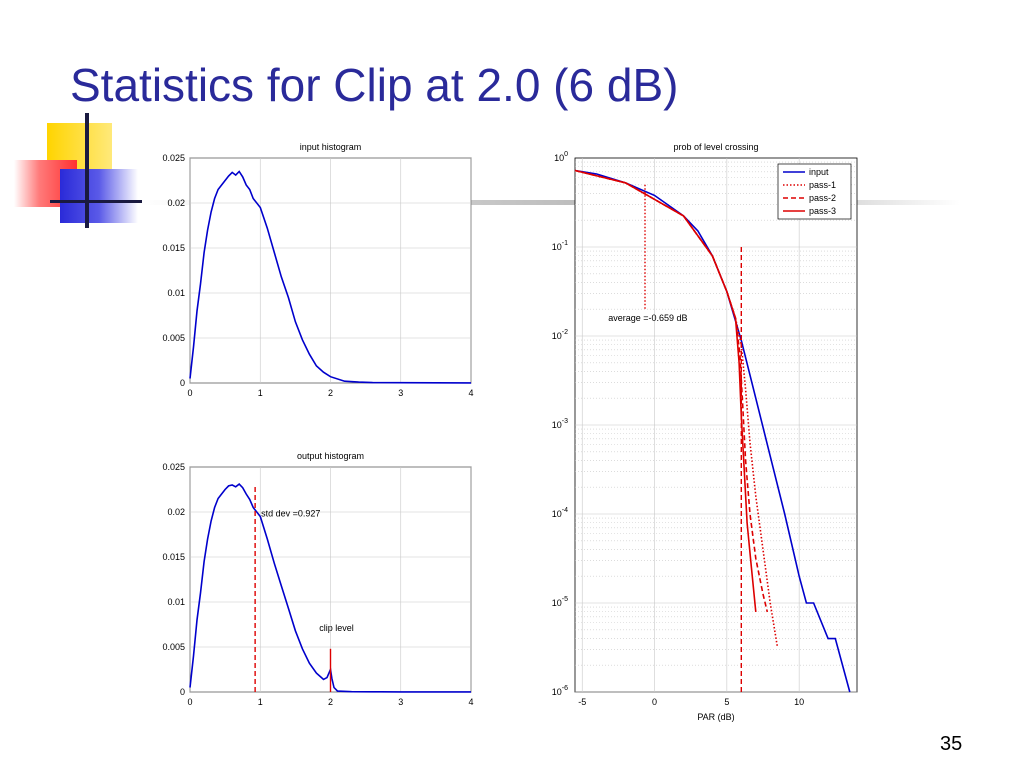 Image resolution: width=1024 pixels, height=768 pixels. What do you see at coordinates (565, 599) in the screenshot?
I see `y-tick-exponent: -5` at bounding box center [565, 599].